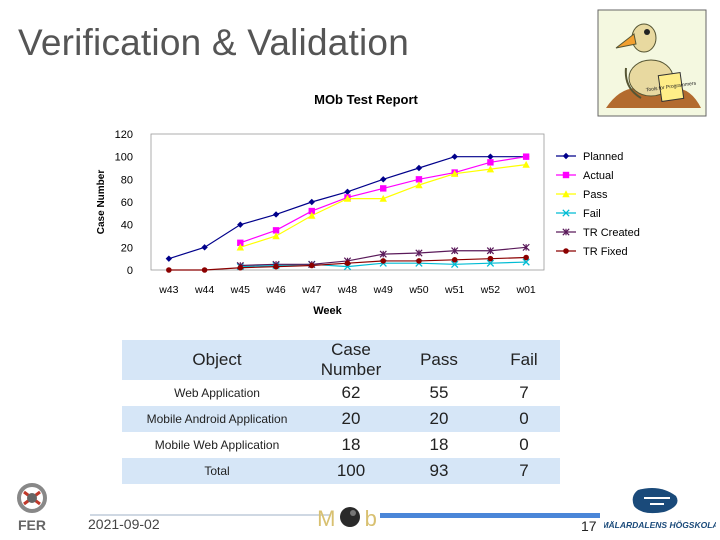 This screenshot has height=540, width=720. Describe the element at coordinates (127, 180) in the screenshot. I see `y-tick-label: 80` at that location.